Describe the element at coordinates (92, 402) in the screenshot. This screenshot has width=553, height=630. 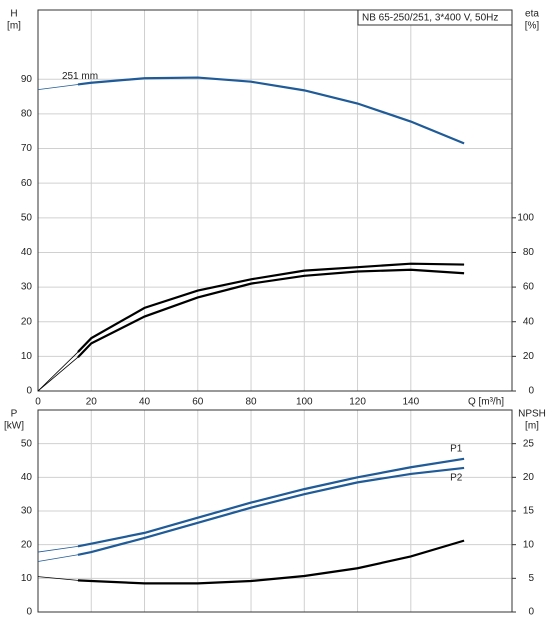
I see `x-tick-label: 20` at that location.